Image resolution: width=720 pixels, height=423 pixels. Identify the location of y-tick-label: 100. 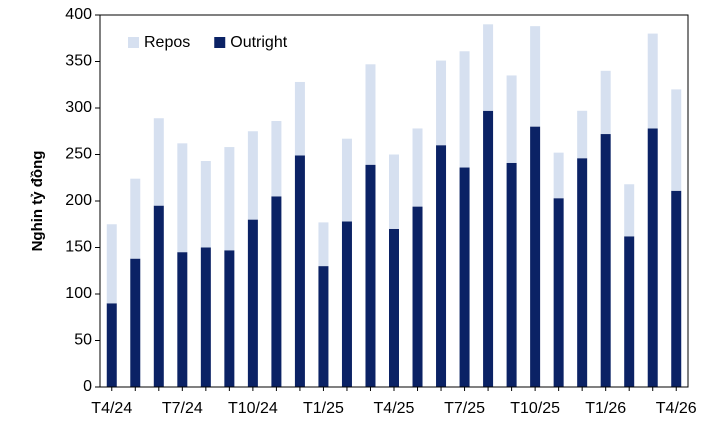
(78, 293).